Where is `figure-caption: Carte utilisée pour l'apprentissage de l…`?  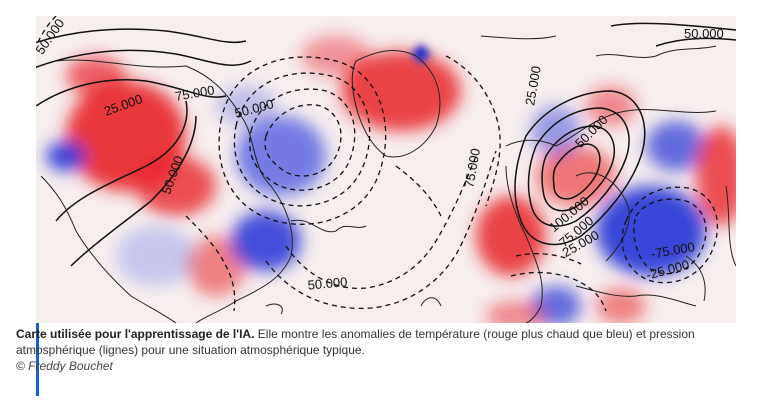 figure-caption: Carte utilisée pour l'apprentissage de l… is located at coordinates (361, 350).